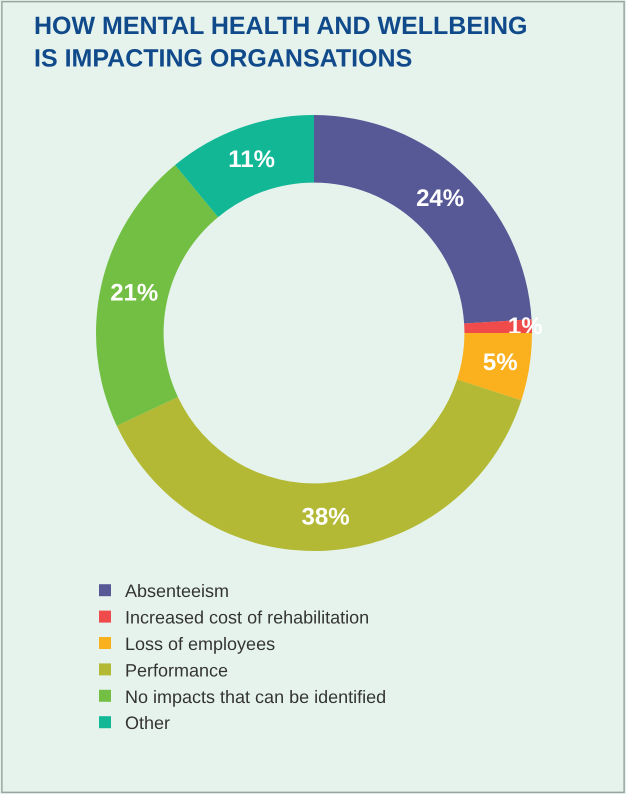 This screenshot has width=626, height=794. What do you see at coordinates (440, 198) in the screenshot?
I see `data-label: 24%` at bounding box center [440, 198].